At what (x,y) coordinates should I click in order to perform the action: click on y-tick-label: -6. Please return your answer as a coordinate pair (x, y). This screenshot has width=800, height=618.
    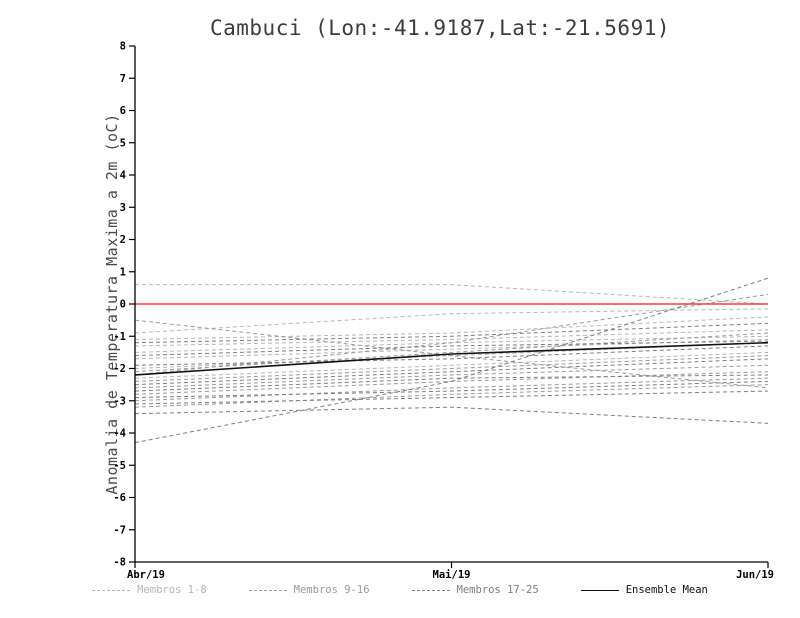
    Looking at the image, I should click on (119, 498).